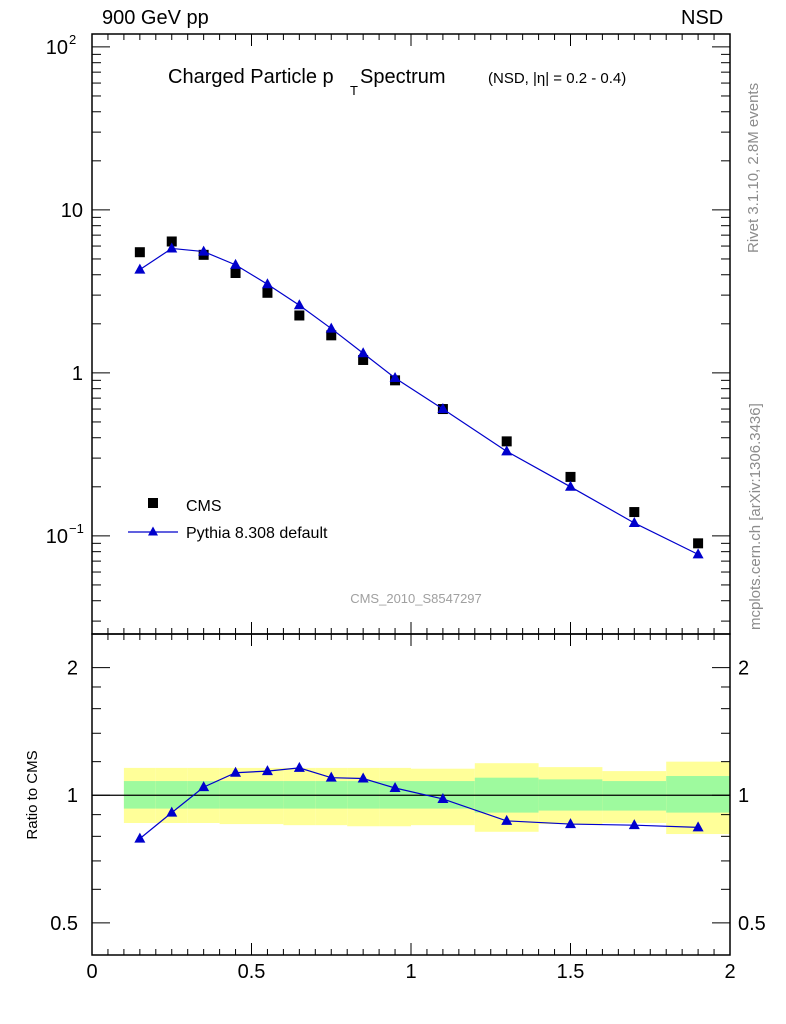  Describe the element at coordinates (251, 77) in the screenshot. I see `title-main: Charged Particle p` at that location.